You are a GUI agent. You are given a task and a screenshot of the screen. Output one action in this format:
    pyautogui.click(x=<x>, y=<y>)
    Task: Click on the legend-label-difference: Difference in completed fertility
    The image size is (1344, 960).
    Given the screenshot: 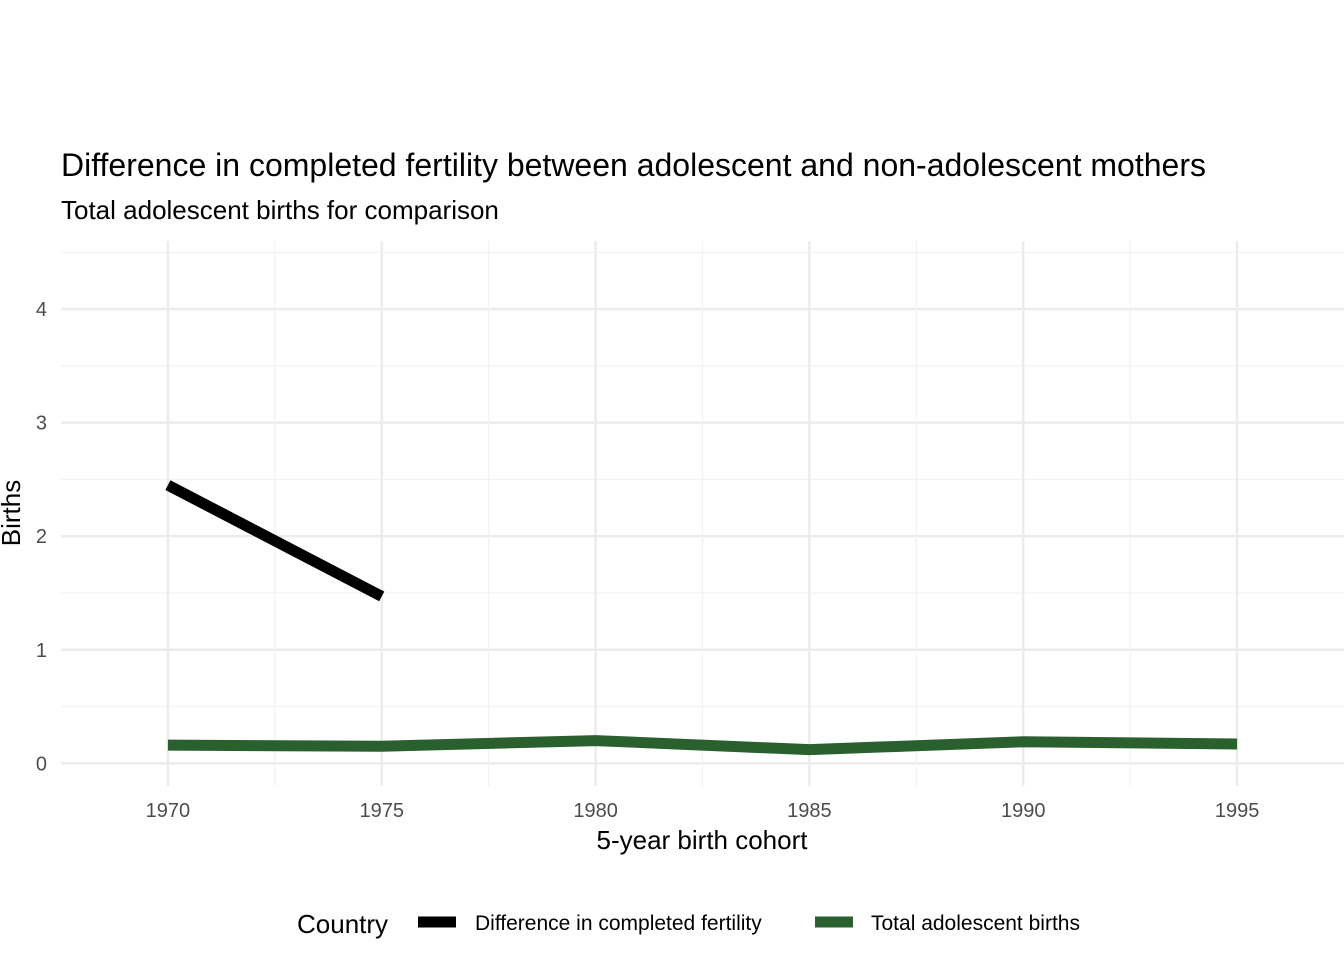 What is the action you would take?
    pyautogui.click(x=618, y=923)
    